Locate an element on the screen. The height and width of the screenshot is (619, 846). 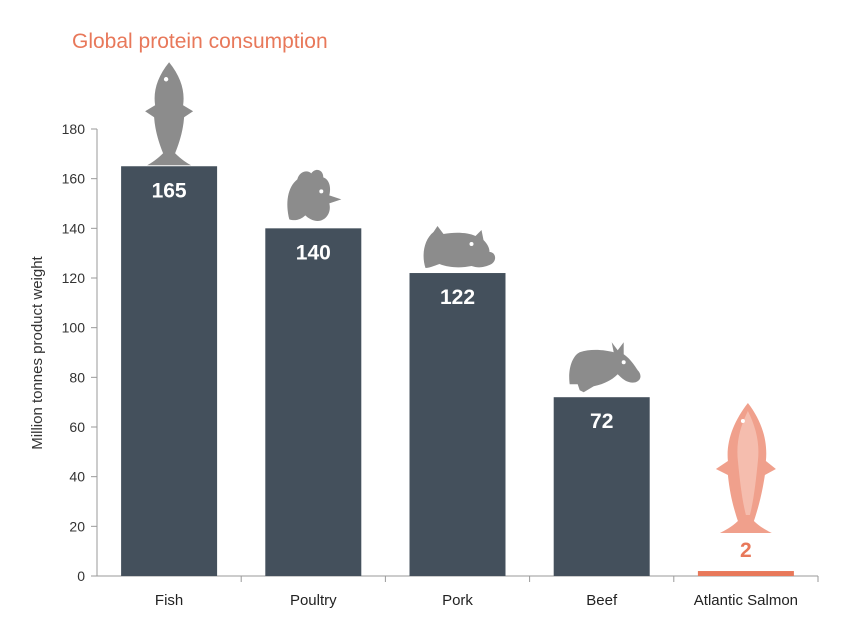
y-tick-label: 40 is located at coordinates (77, 477).